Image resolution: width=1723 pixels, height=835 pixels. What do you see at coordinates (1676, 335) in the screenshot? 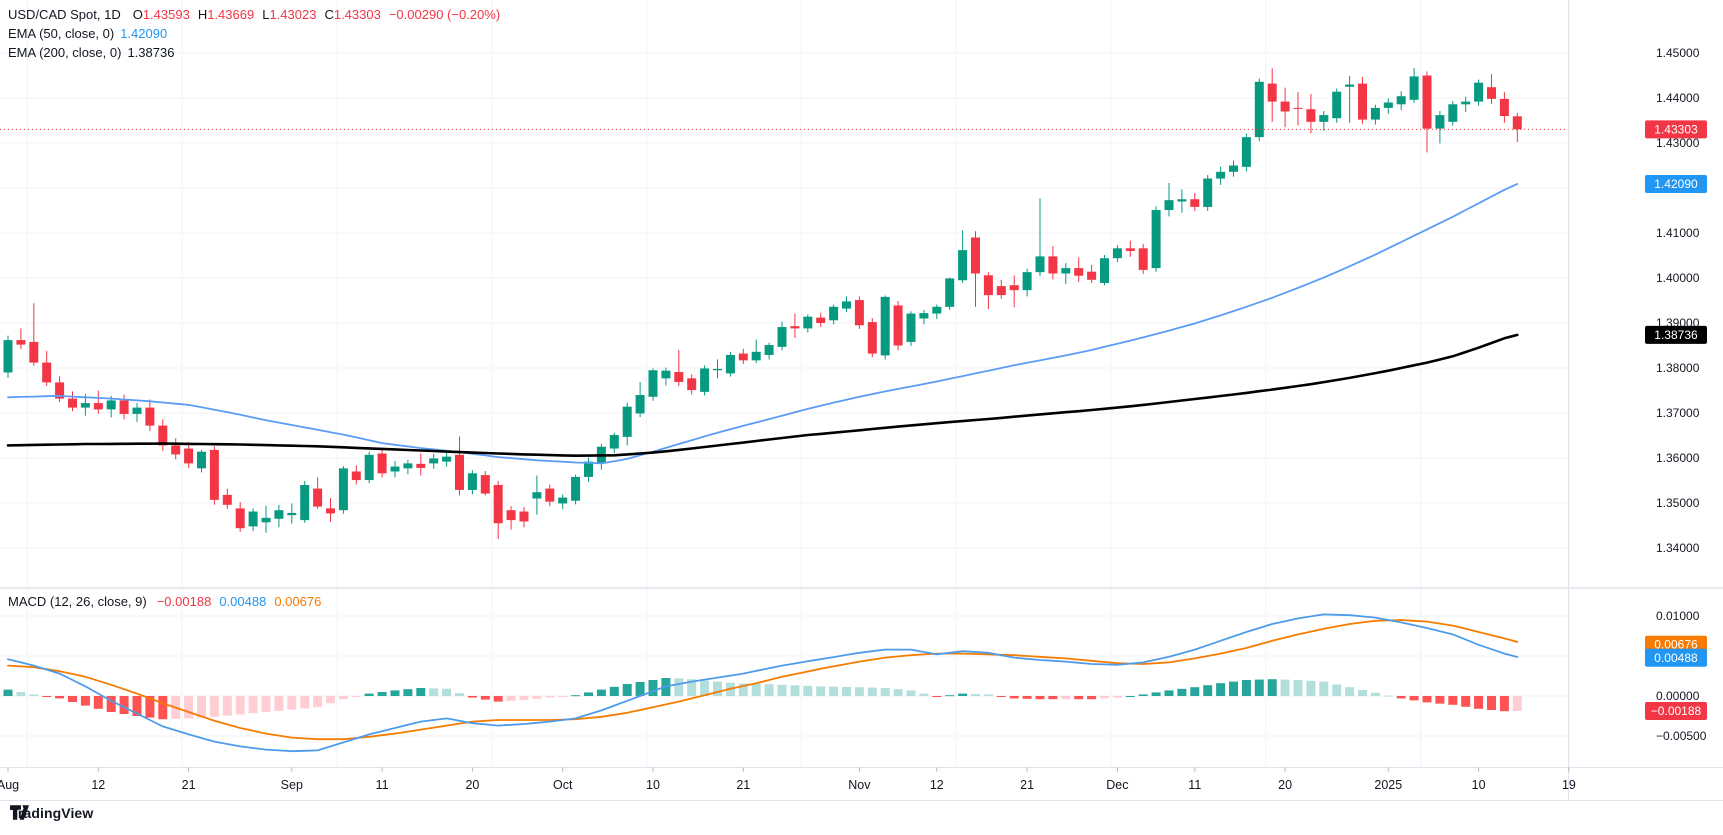
I see `axis-badge-text: 1.38736` at bounding box center [1676, 335].